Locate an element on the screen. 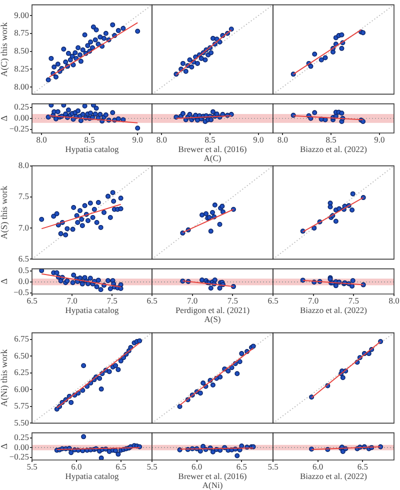  y-tick-label: −0.5 is located at coordinates (21, 292).